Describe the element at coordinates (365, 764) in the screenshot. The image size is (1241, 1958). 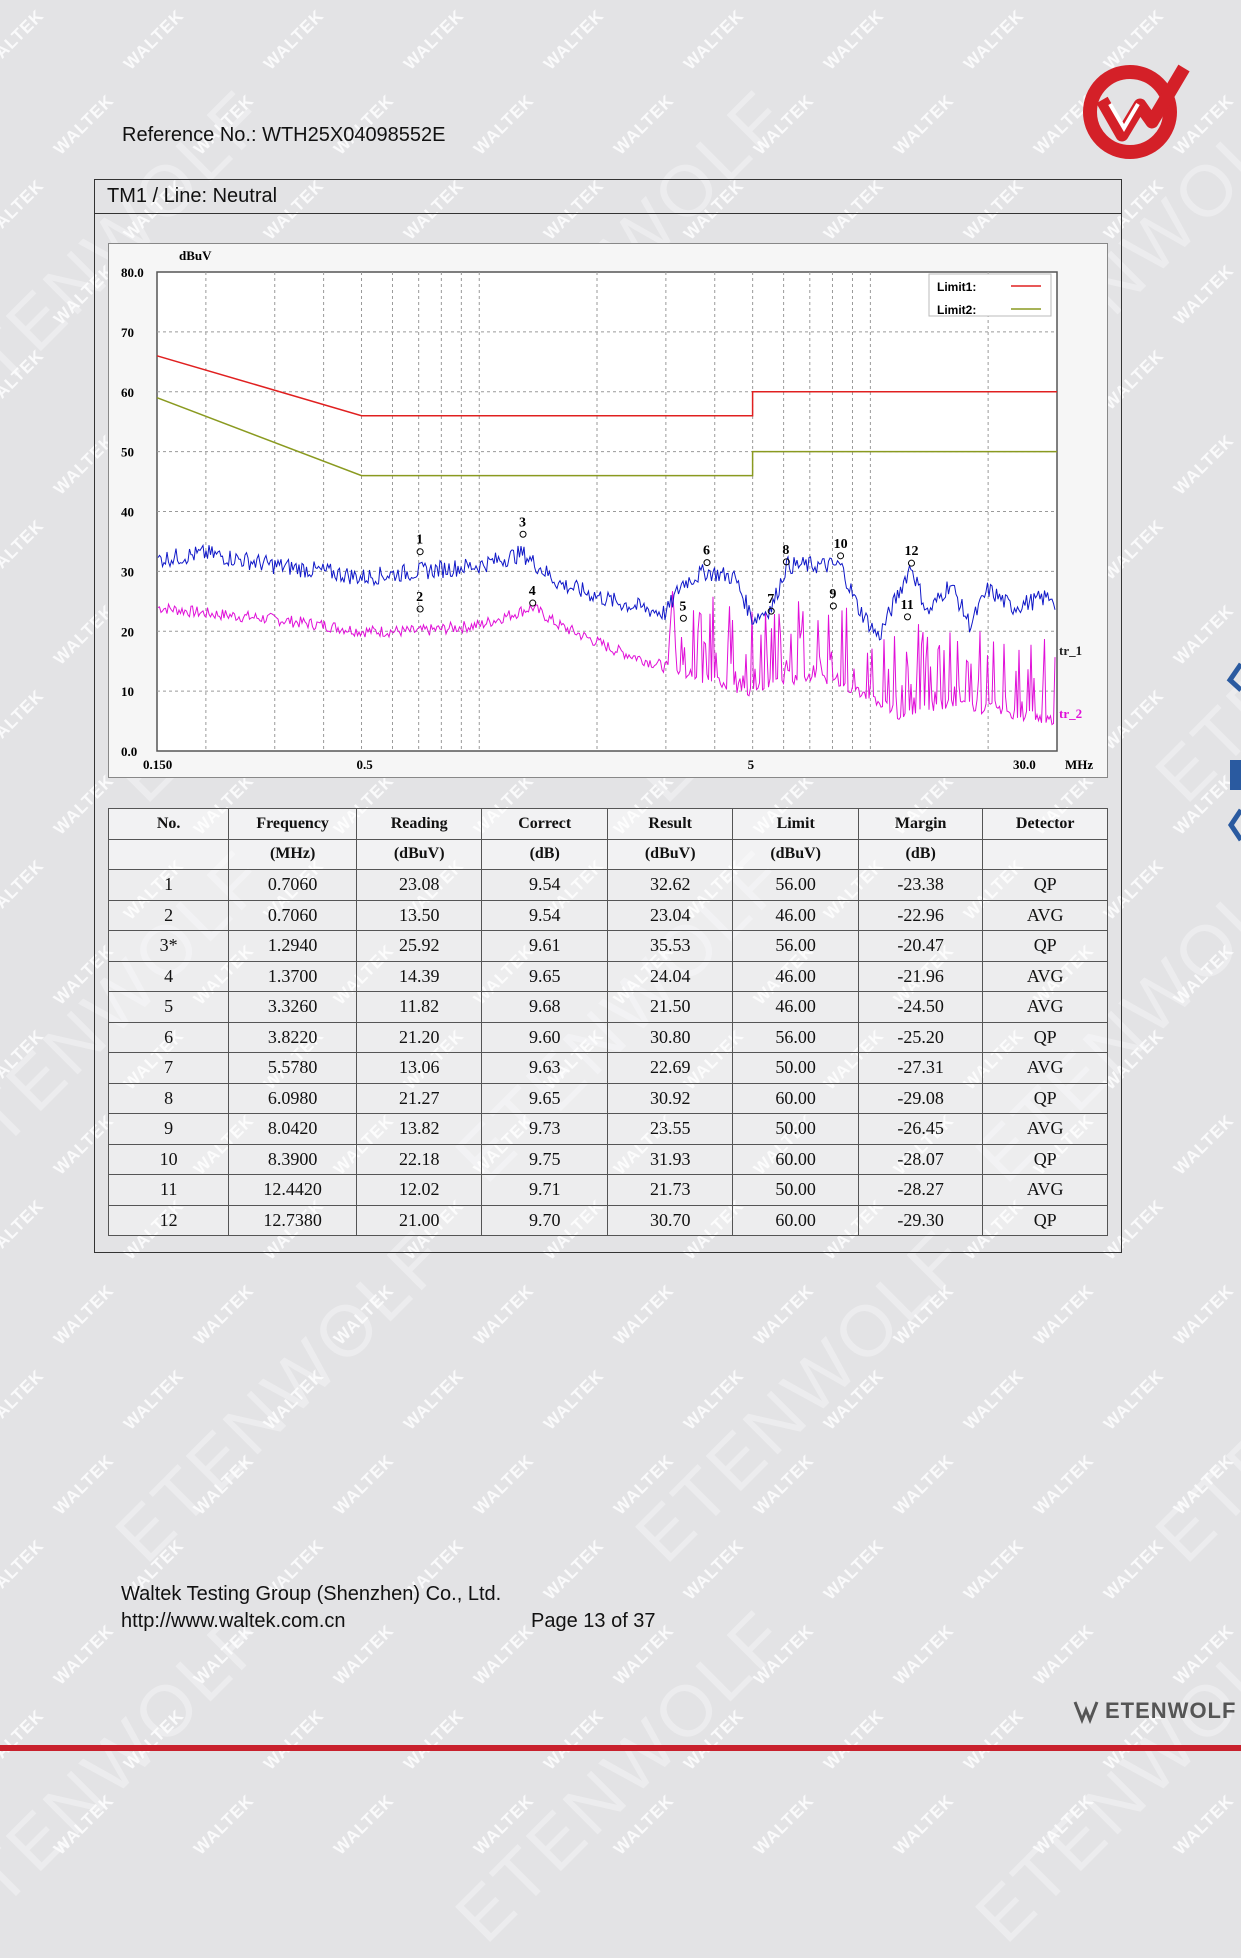
I see `x-tick-label: 0.5` at that location.